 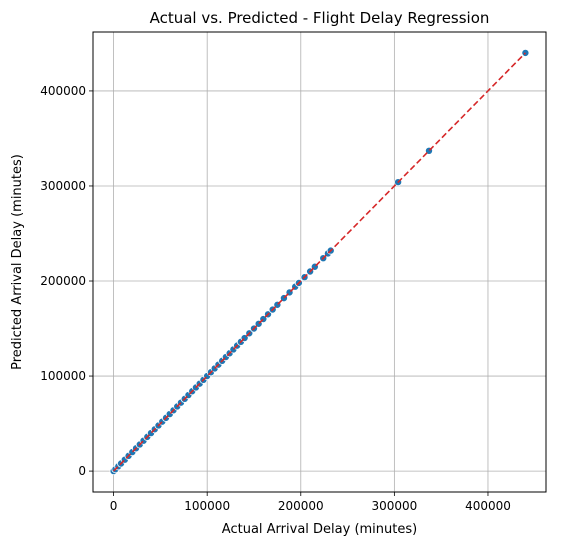 What do you see at coordinates (525, 52) in the screenshot?
I see `data-point` at bounding box center [525, 52].